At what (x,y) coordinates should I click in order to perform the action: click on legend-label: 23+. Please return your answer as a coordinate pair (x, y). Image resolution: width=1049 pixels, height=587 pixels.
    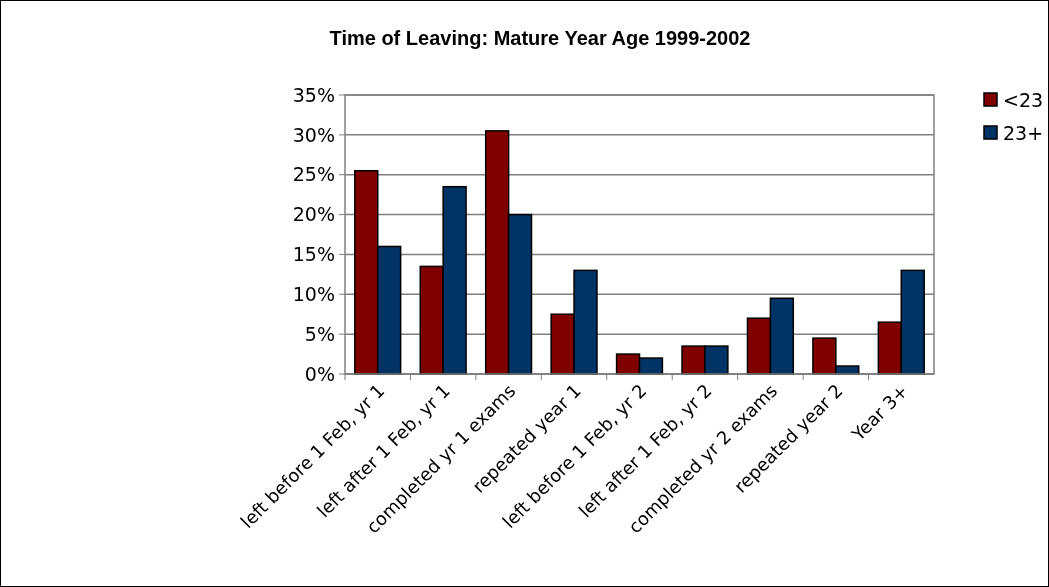
    Looking at the image, I should click on (1023, 132).